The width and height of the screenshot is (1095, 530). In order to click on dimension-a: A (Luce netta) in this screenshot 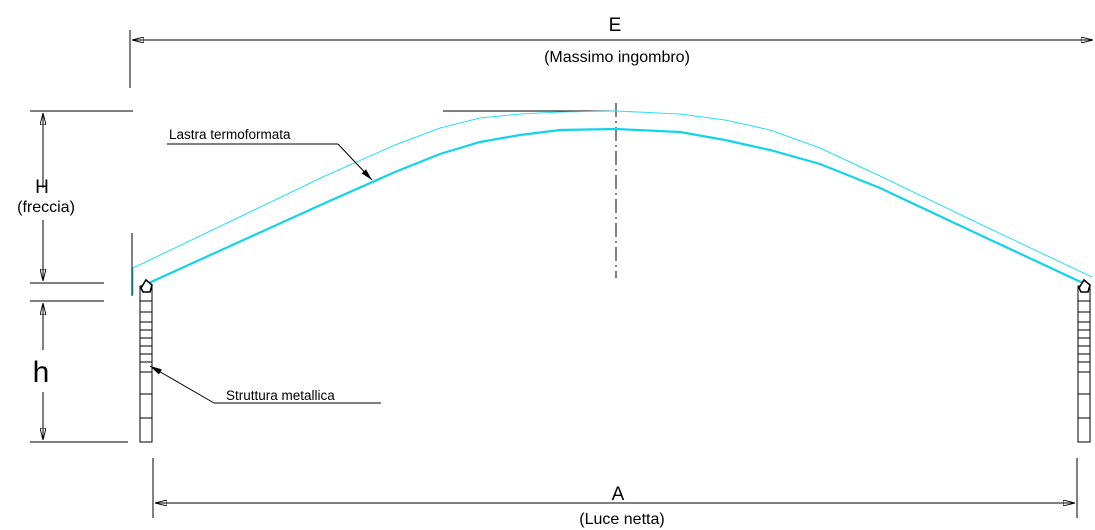, I will do `click(615, 493)`.